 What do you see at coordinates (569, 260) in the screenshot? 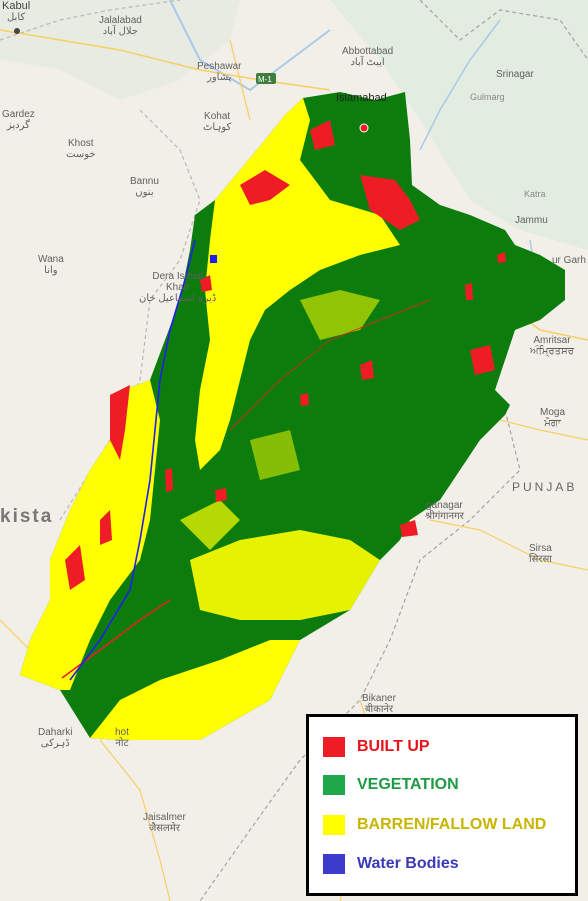
I see `label-gurdaspur: ur Garh` at bounding box center [569, 260].